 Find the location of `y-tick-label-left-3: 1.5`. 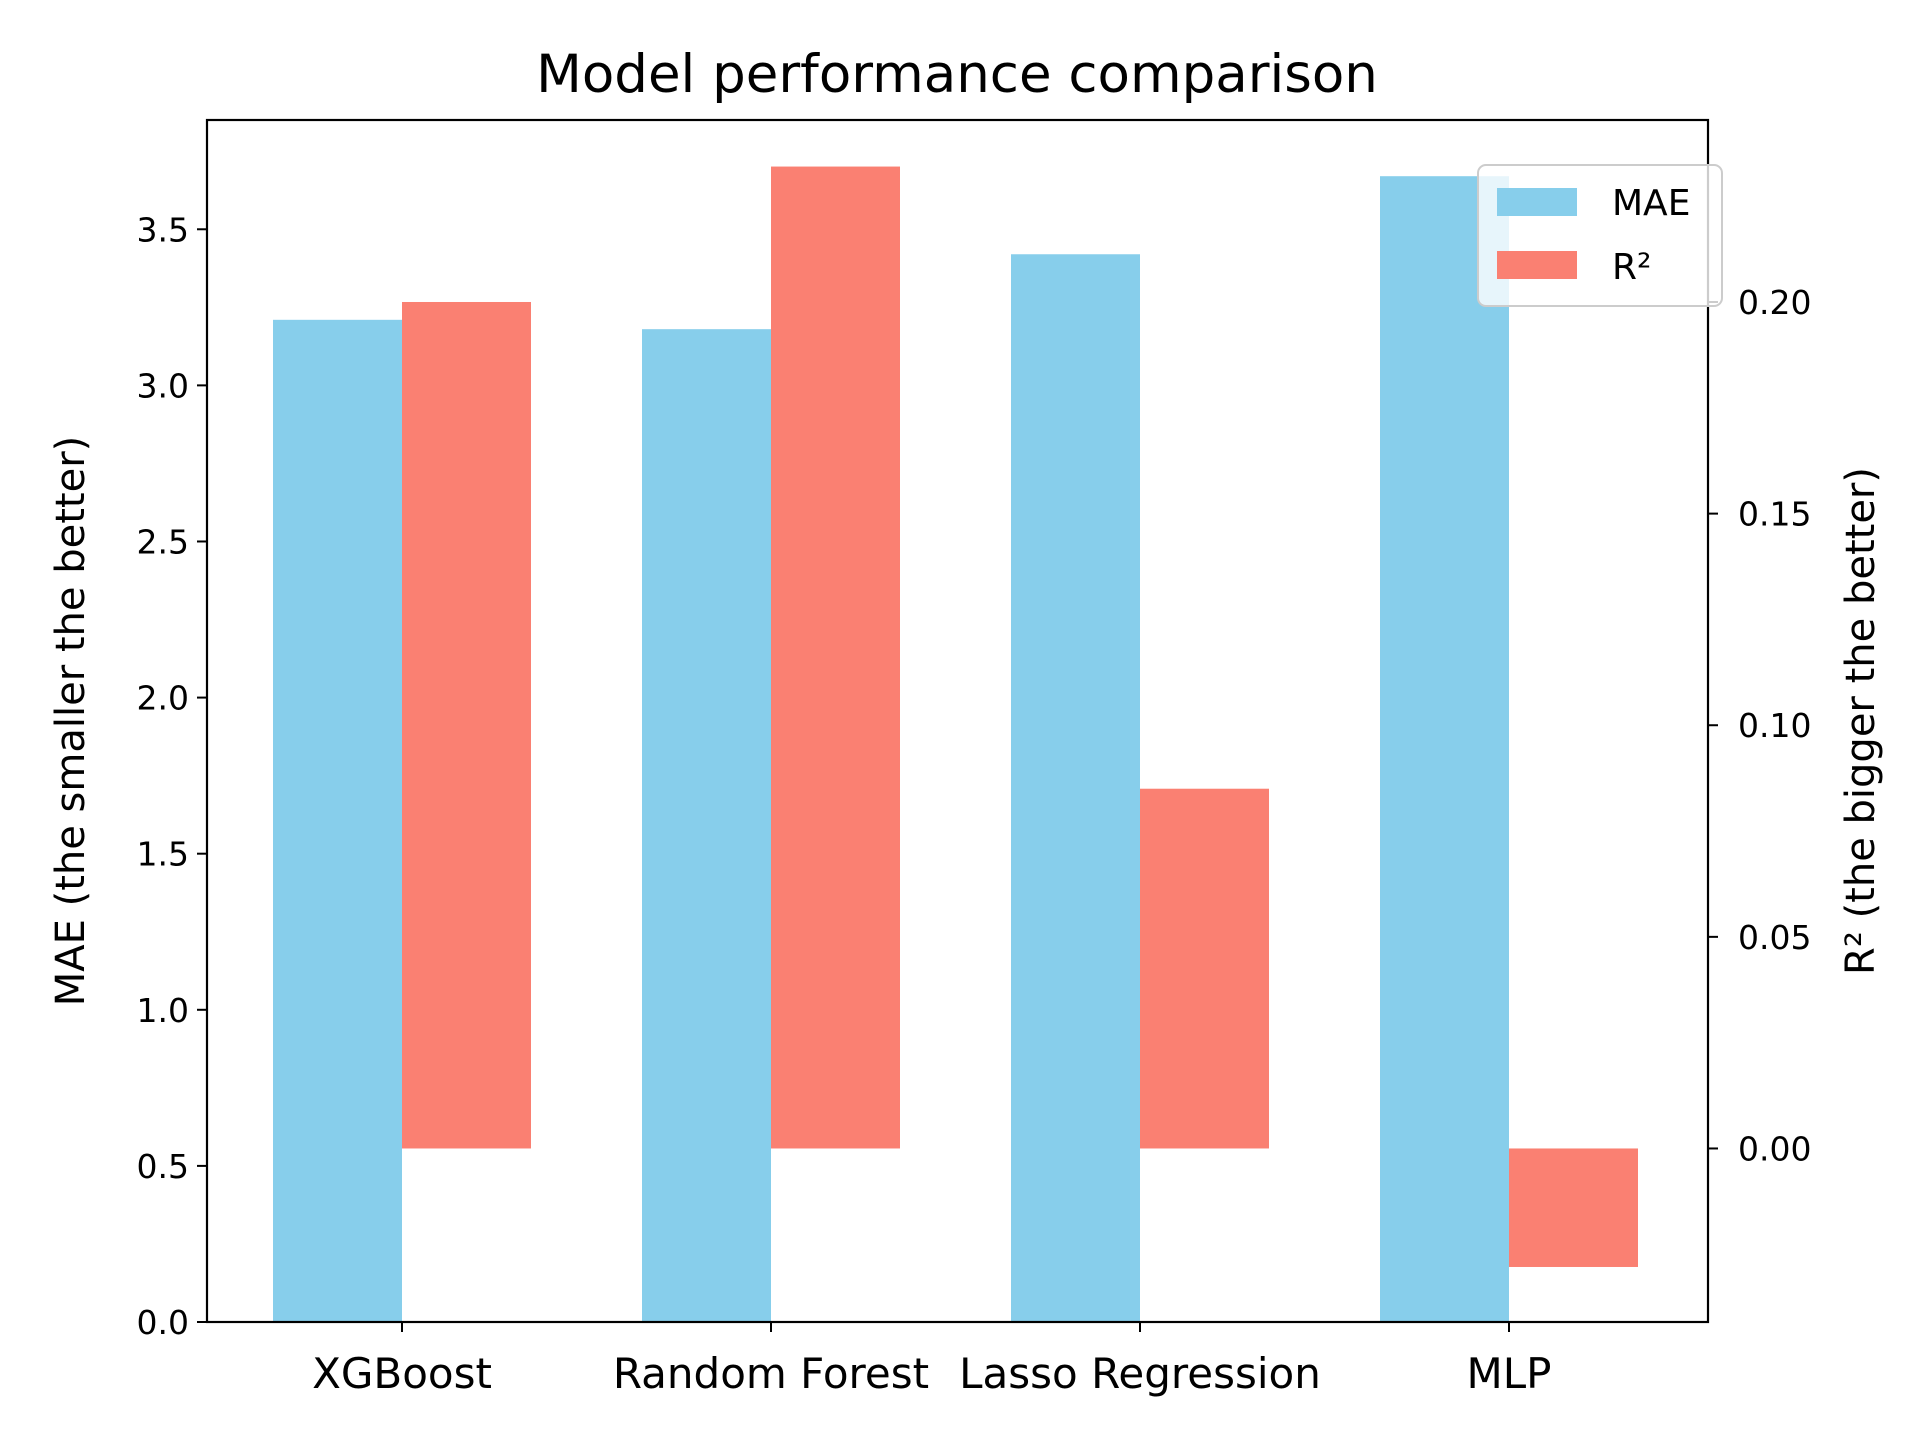

y-tick-label-left-3: 1.5 is located at coordinates (163, 854).